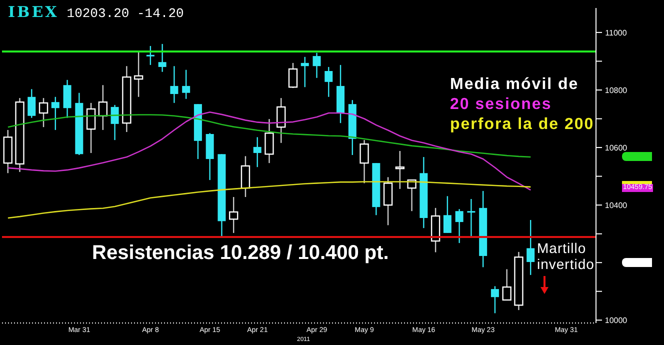  I want to click on annotation: perfora la de 200, so click(522, 125).